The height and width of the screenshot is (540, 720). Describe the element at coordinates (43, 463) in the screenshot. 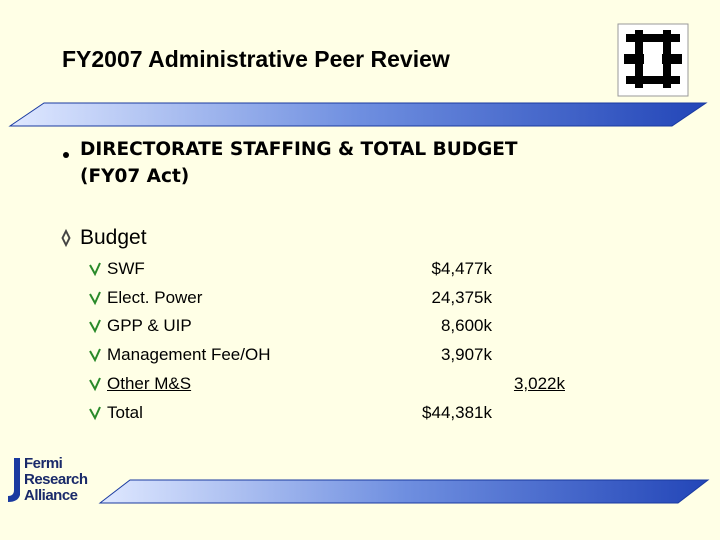

I see `logo-text: Fermi` at that location.